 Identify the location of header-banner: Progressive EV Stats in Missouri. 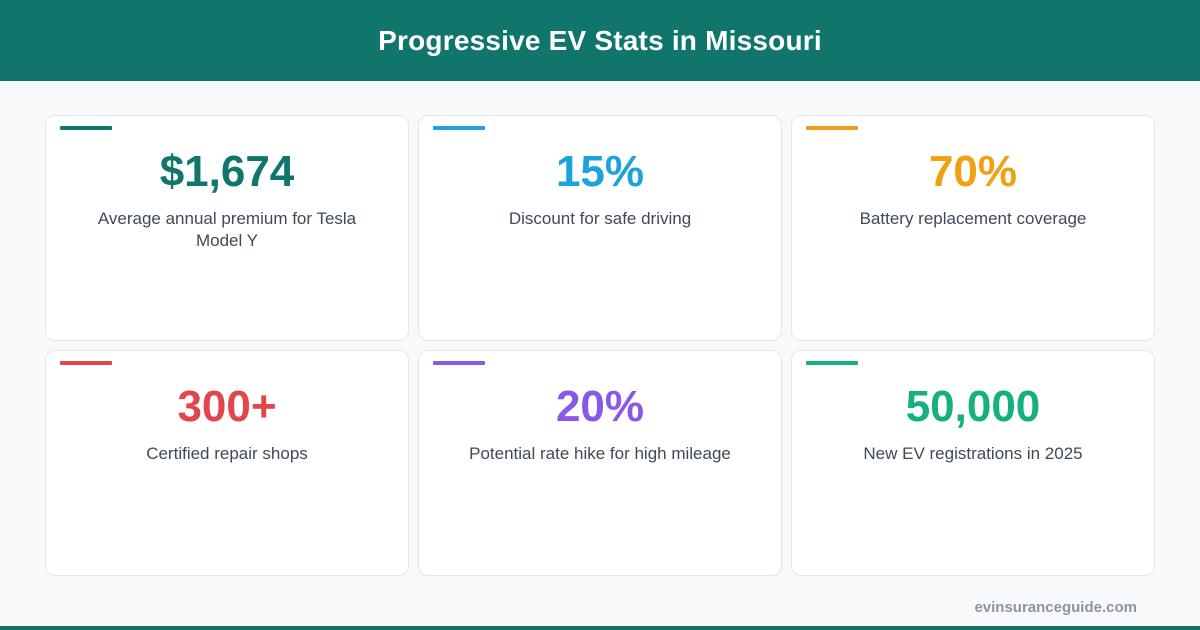
(600, 40).